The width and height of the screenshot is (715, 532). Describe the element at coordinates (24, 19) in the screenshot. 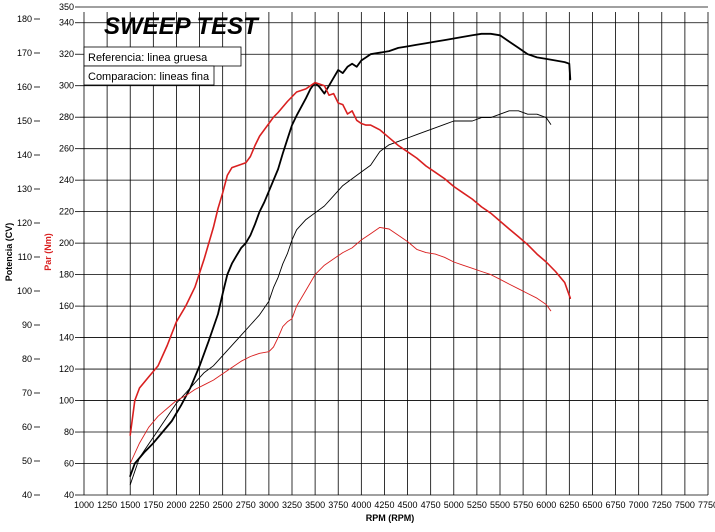

I see `power-tick-label: 180` at that location.